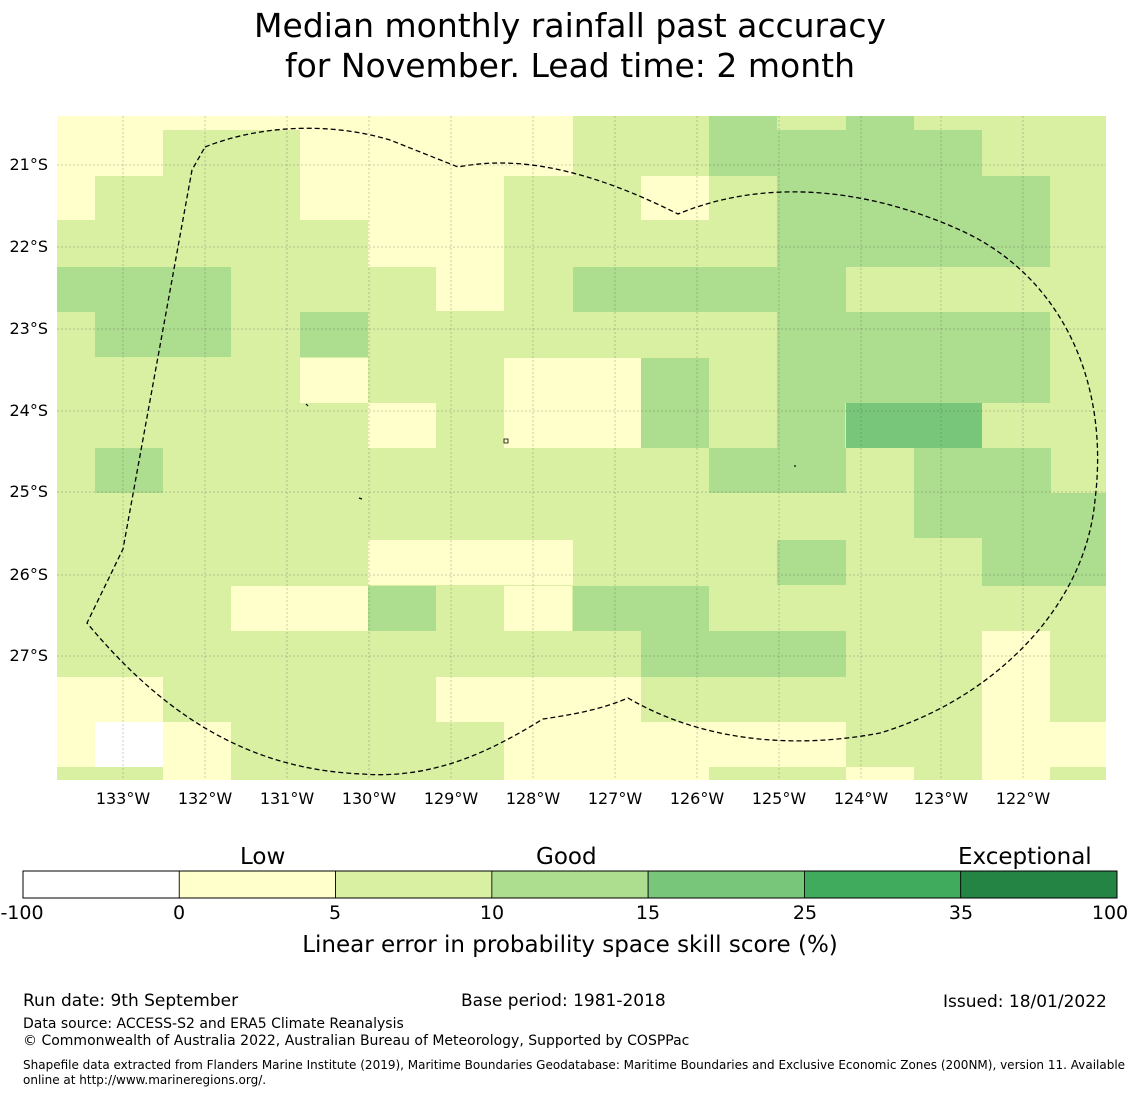  What do you see at coordinates (563, 1001) in the screenshot?
I see `base-period: Base period: 1981-2018` at bounding box center [563, 1001].